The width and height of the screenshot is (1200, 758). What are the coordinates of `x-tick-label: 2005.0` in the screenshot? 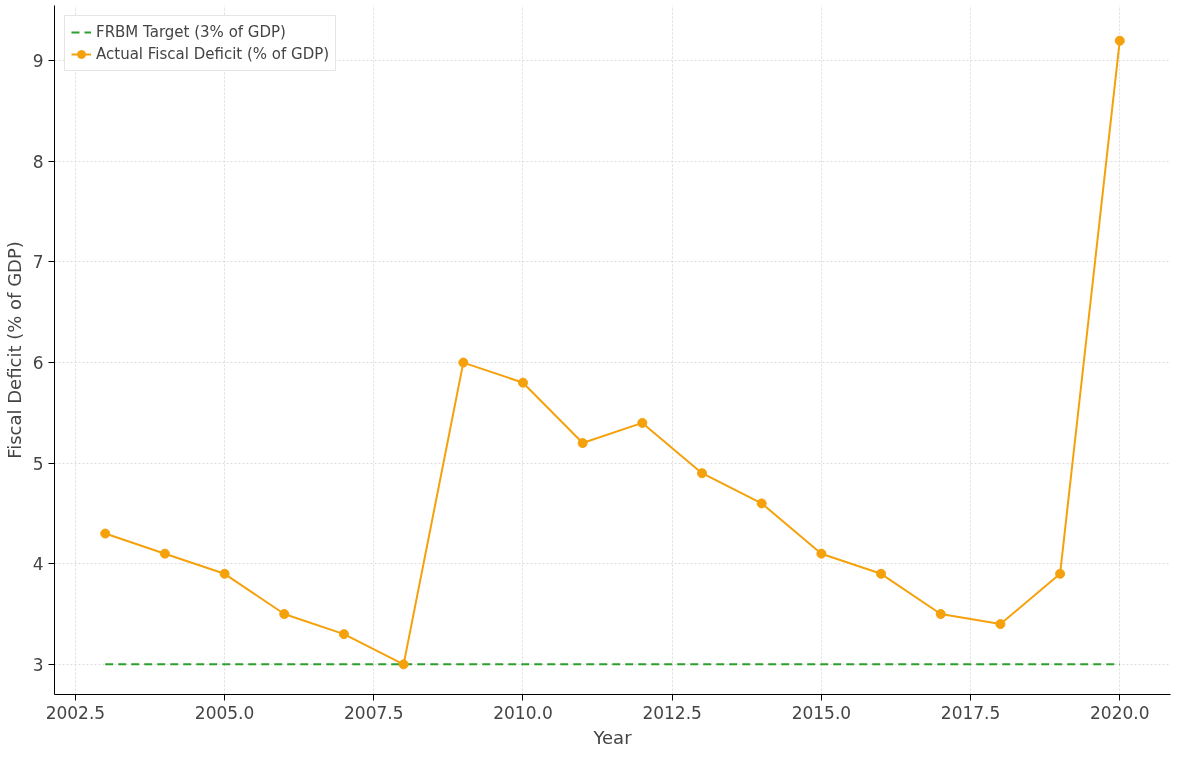 It's located at (224, 712).